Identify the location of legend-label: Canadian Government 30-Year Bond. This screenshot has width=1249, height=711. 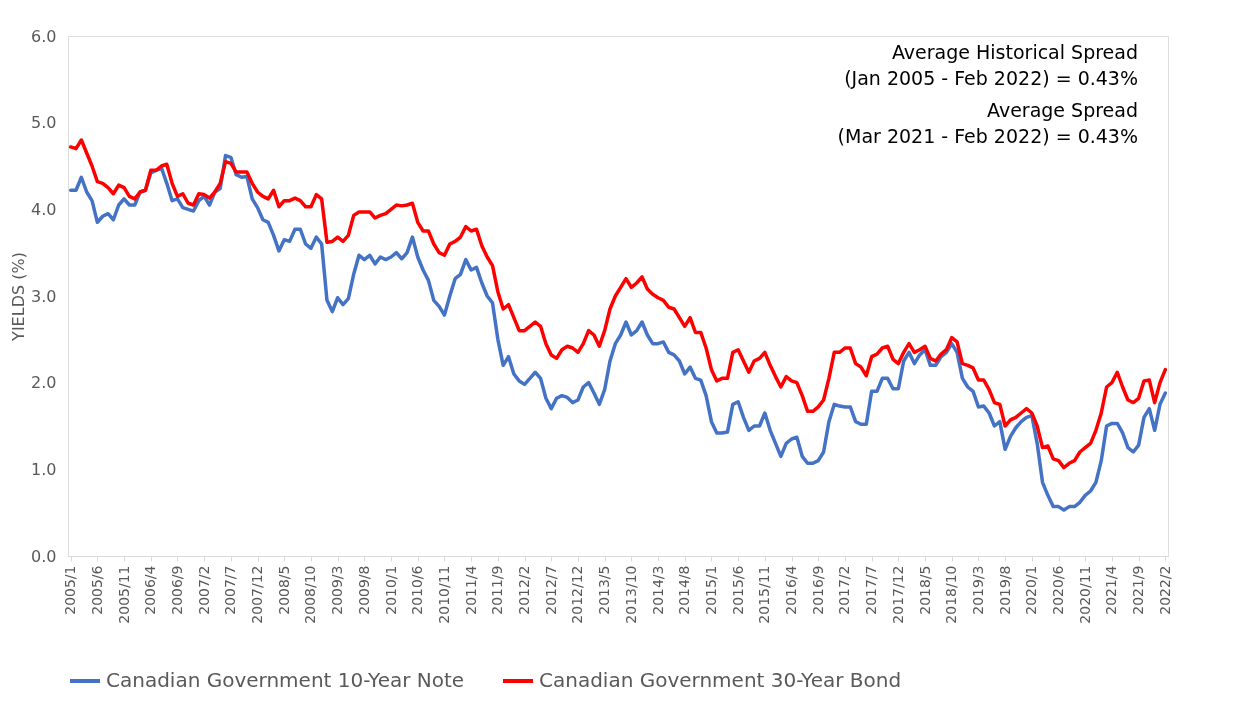
(720, 680).